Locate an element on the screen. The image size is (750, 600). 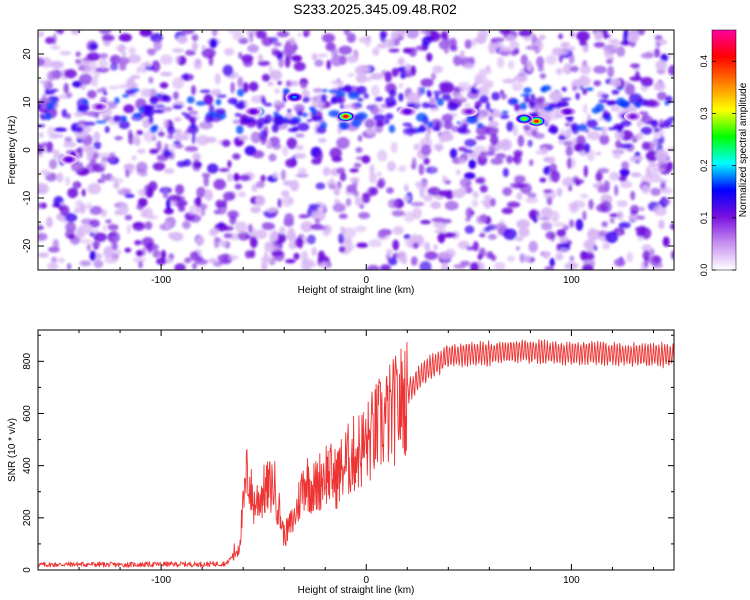
snr-y-axis-label: SNR (10 * v/v) is located at coordinates (12, 450).